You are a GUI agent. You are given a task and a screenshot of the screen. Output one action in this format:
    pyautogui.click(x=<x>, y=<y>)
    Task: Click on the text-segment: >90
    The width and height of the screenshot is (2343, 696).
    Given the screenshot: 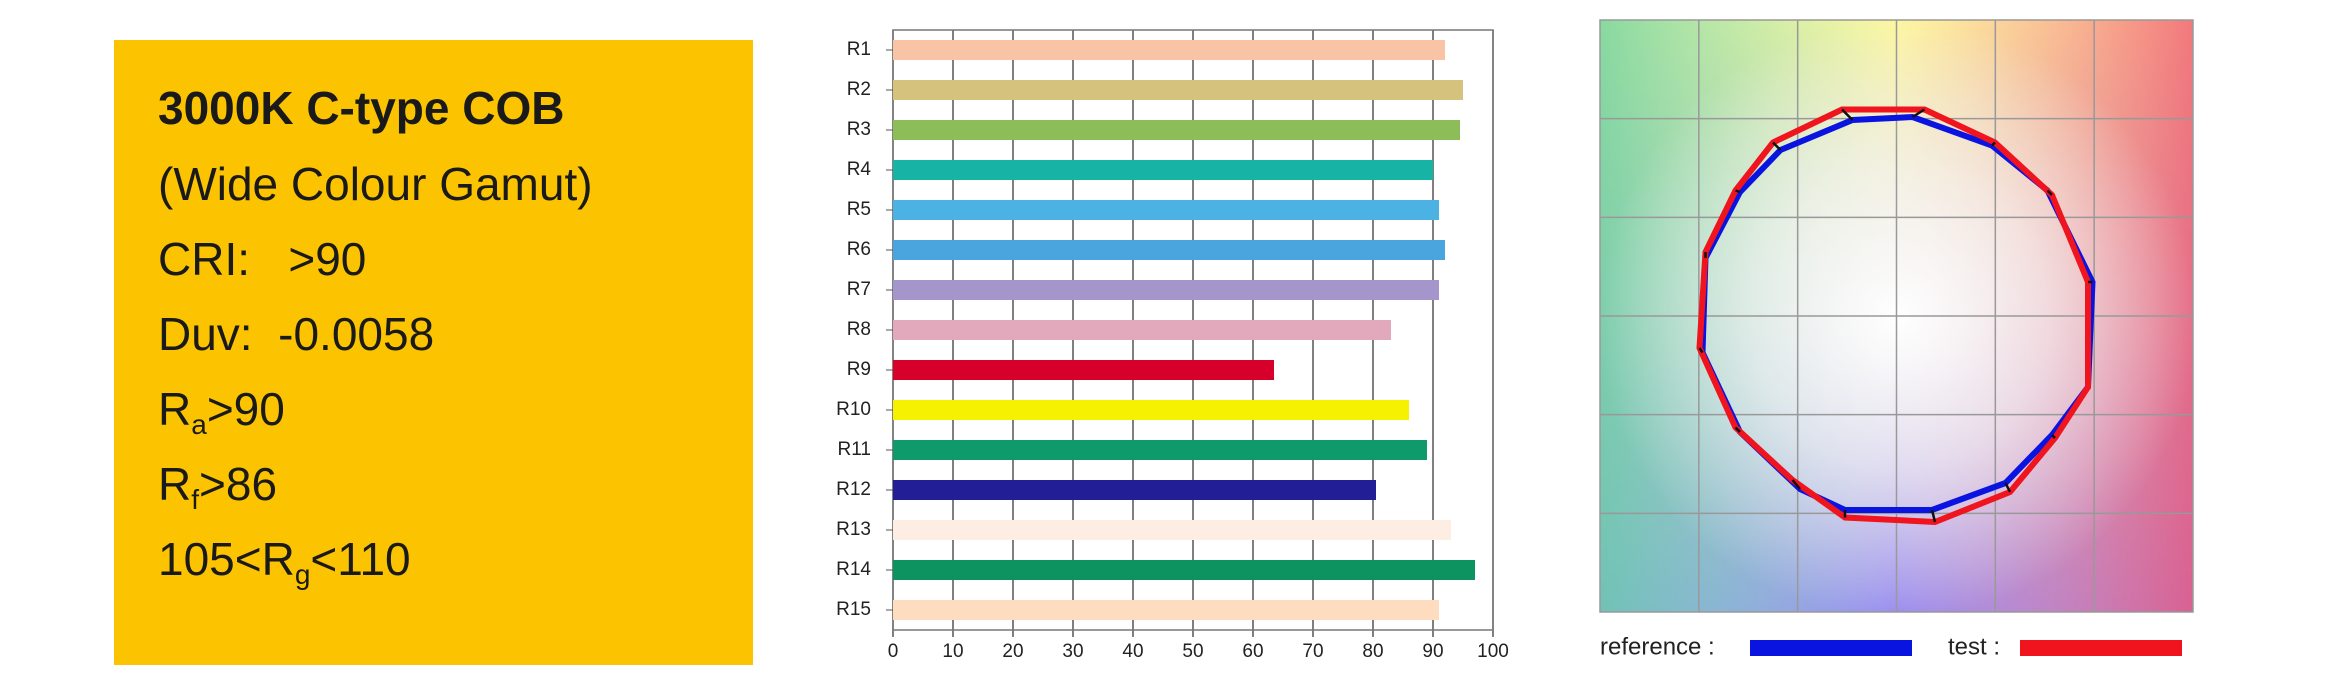 What is the action you would take?
    pyautogui.click(x=246, y=409)
    